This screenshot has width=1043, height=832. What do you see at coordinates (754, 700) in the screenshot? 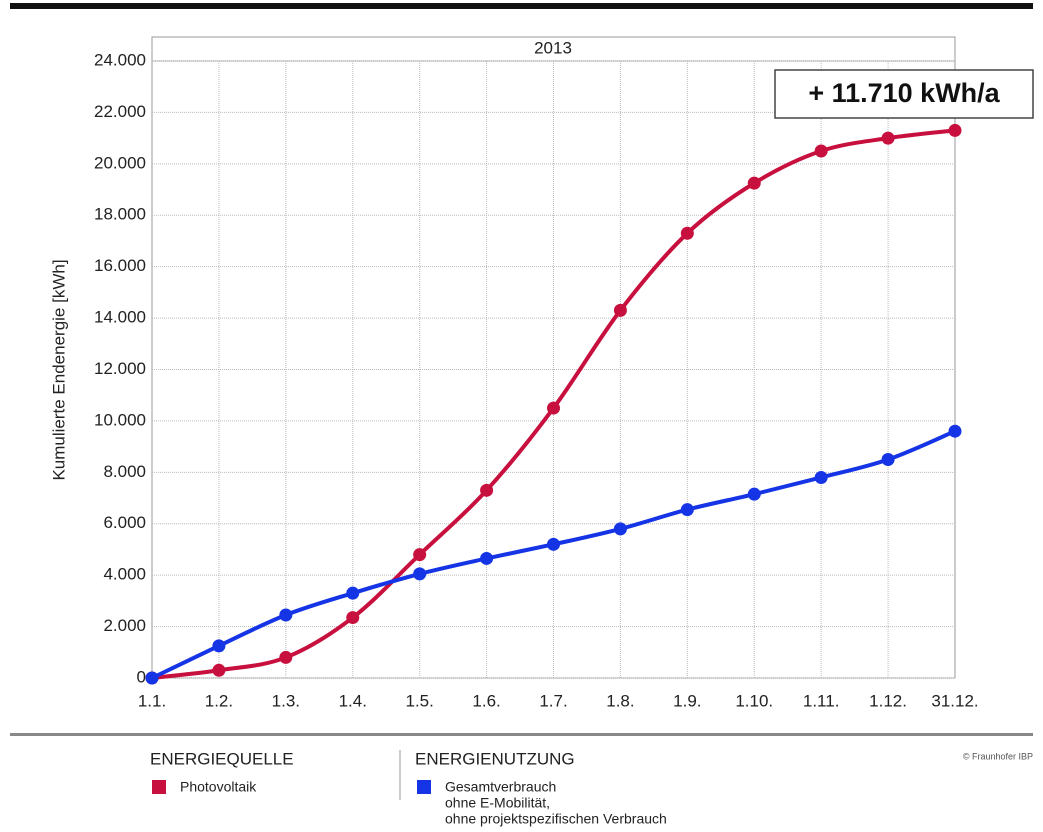
I see `x-tick-label: 1.10.` at bounding box center [754, 700].